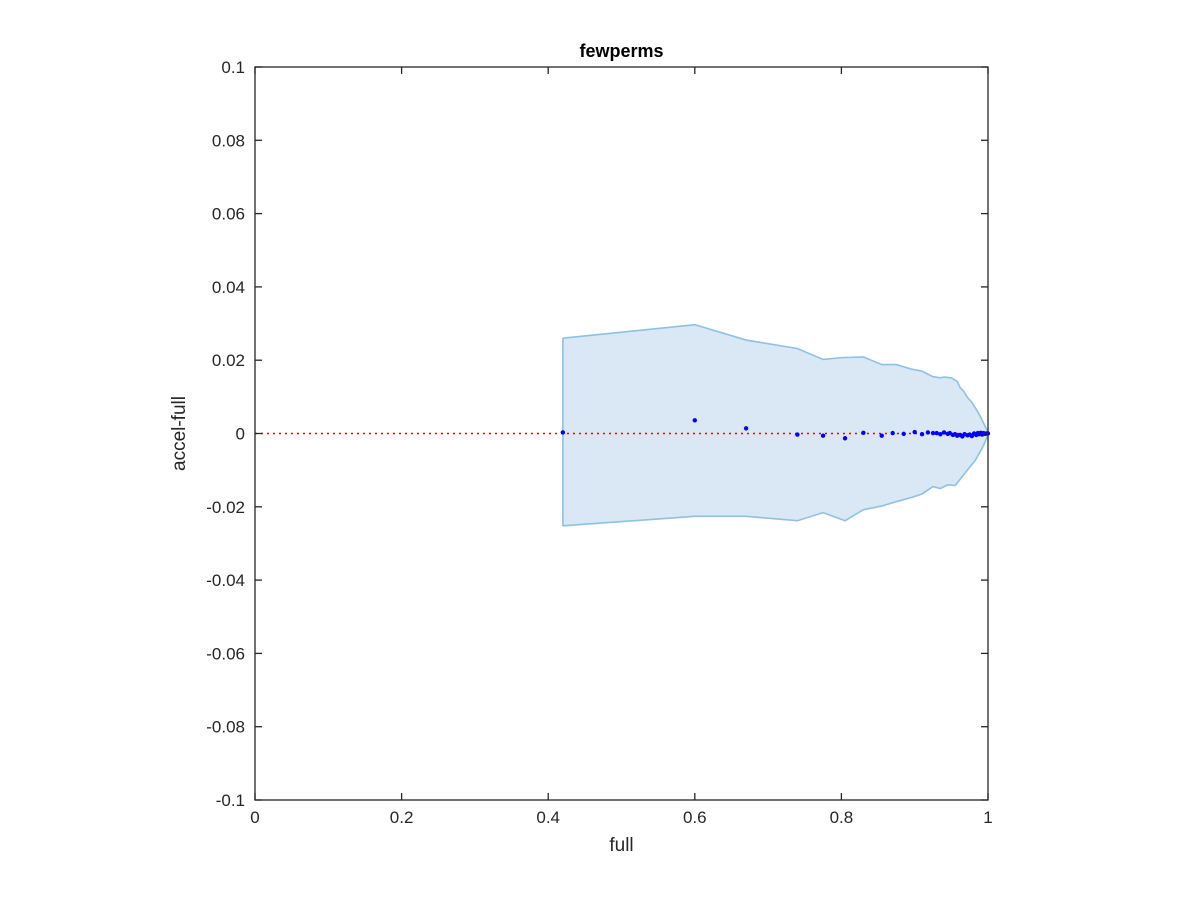 The image size is (1200, 905). I want to click on confidence-band-fill, so click(775, 425).